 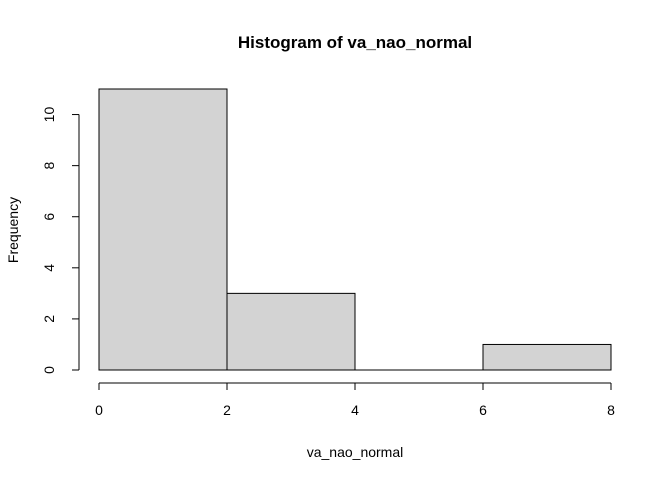 What do you see at coordinates (49, 370) in the screenshot?
I see `y-tick-label-0: 0` at bounding box center [49, 370].